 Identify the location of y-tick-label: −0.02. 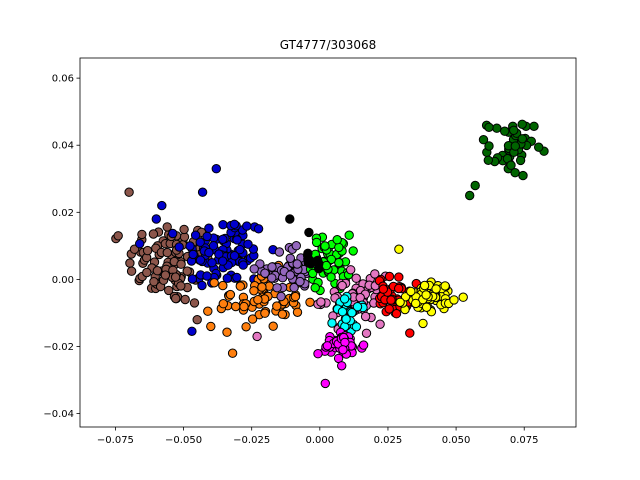
(58, 347).